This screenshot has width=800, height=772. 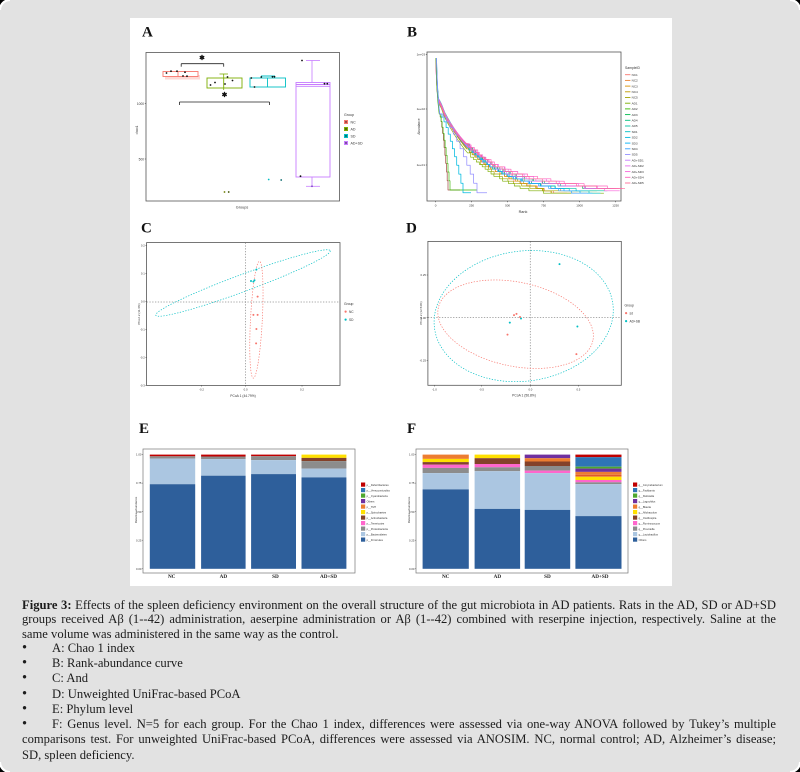 I want to click on svg-text: AD3, so click(x=635, y=115).